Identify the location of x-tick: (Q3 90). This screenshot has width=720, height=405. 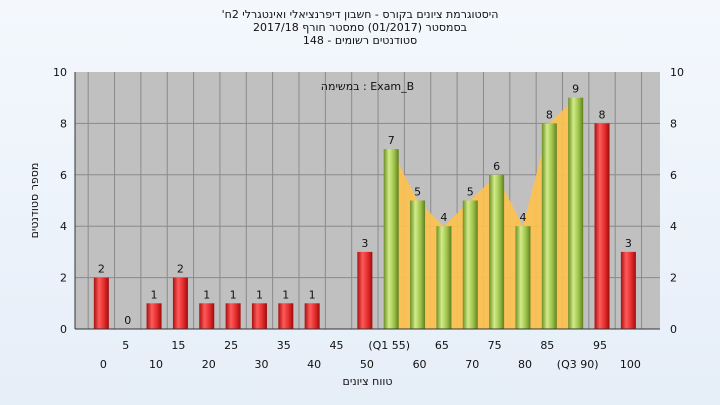
(578, 364).